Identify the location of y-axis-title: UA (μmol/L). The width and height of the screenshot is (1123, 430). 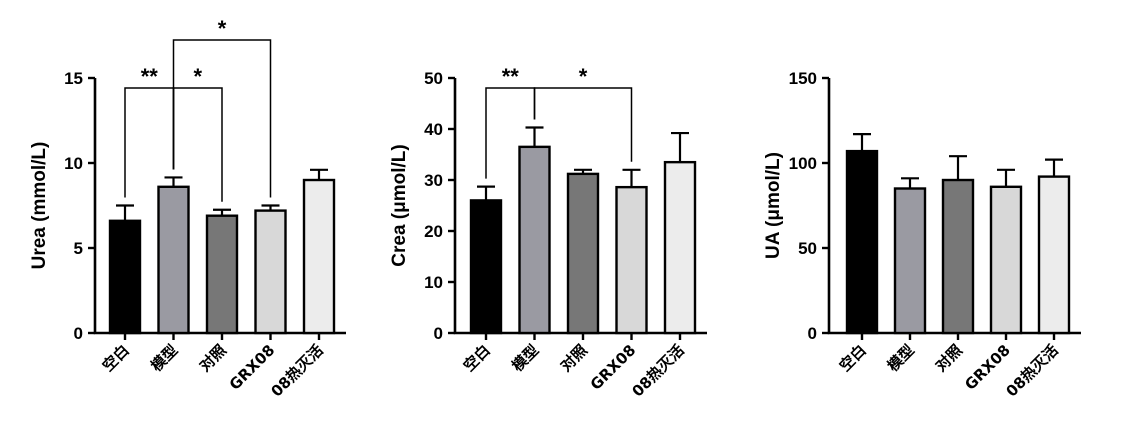
(773, 205).